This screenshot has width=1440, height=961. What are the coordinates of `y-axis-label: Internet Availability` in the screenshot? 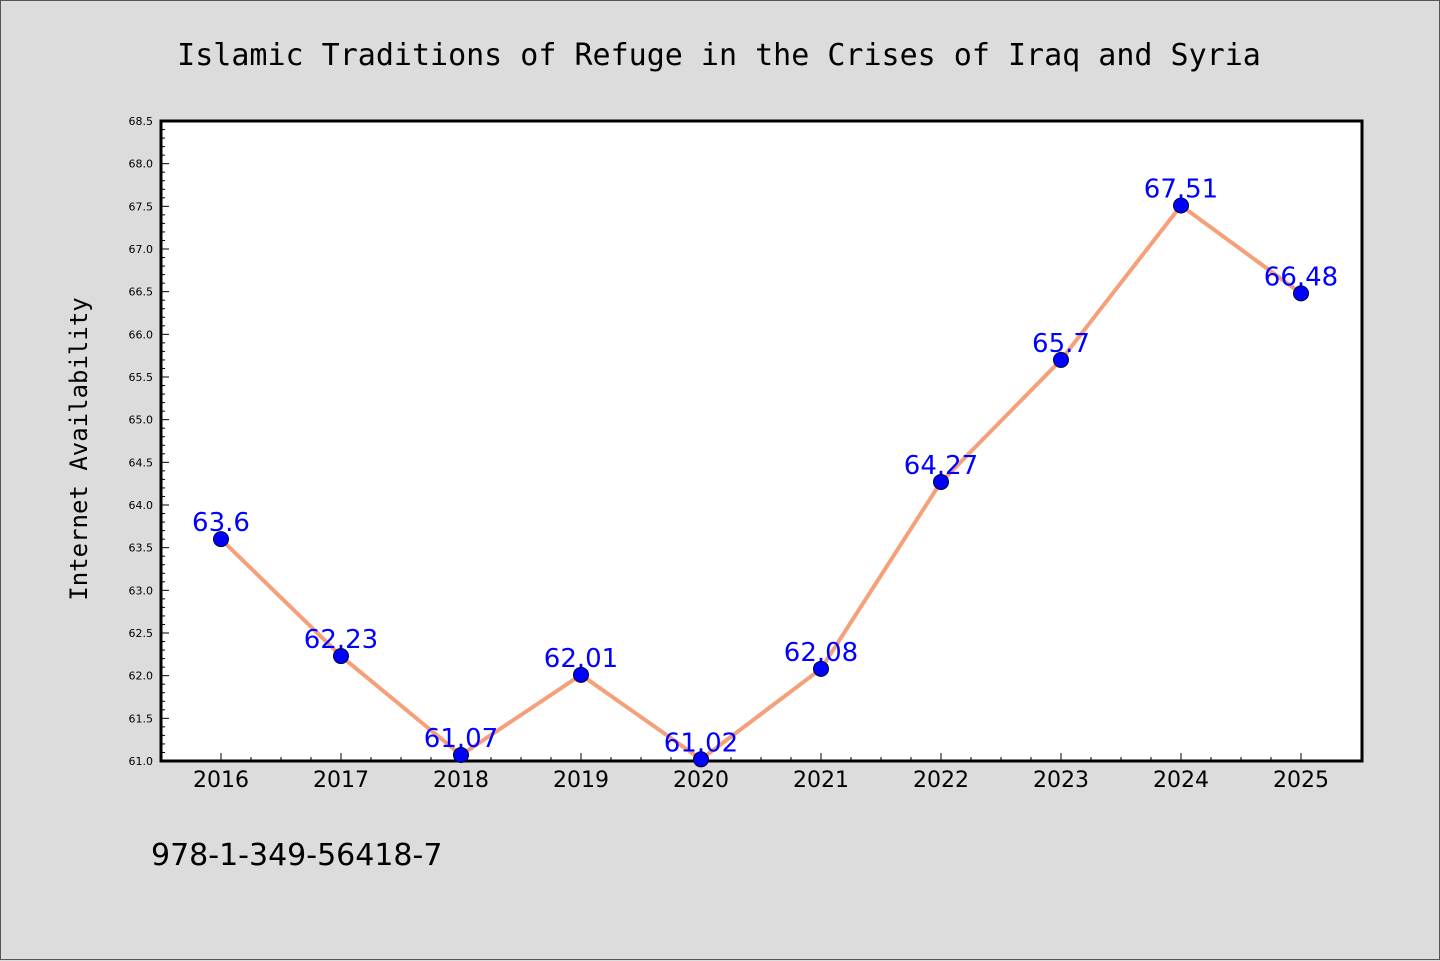 It's located at (79, 448).